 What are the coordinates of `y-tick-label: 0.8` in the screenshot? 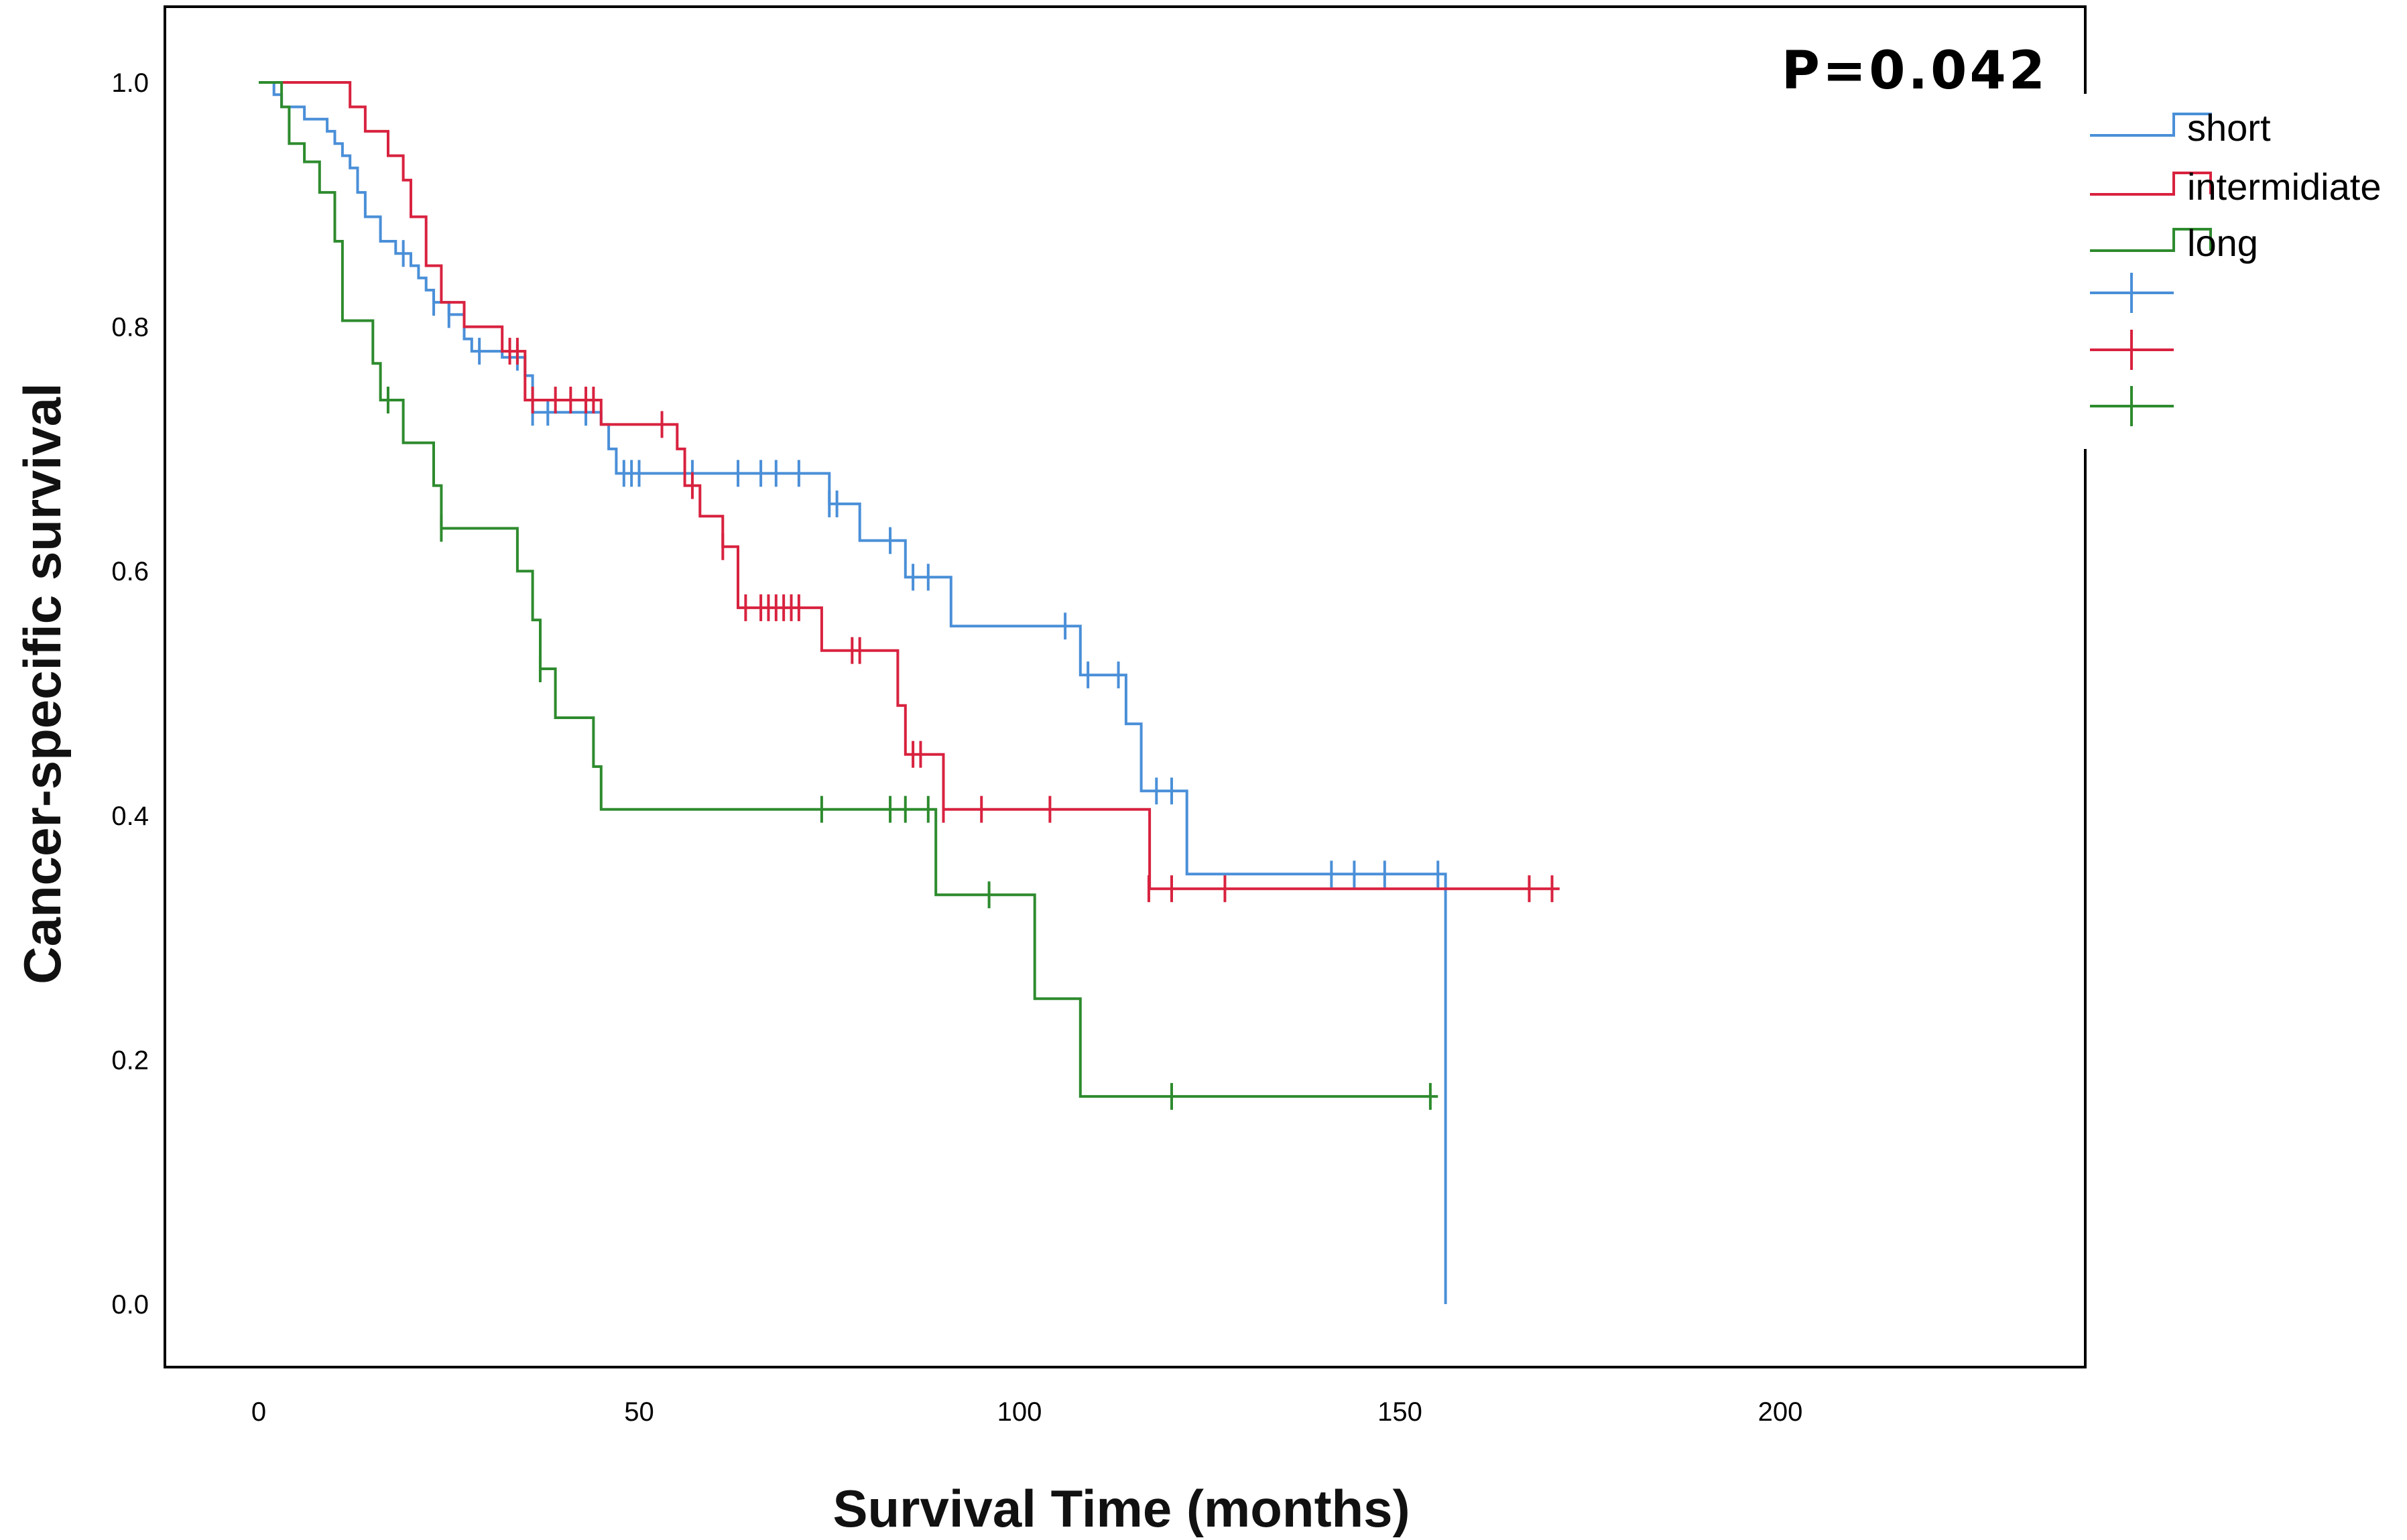 It's located at (130, 328).